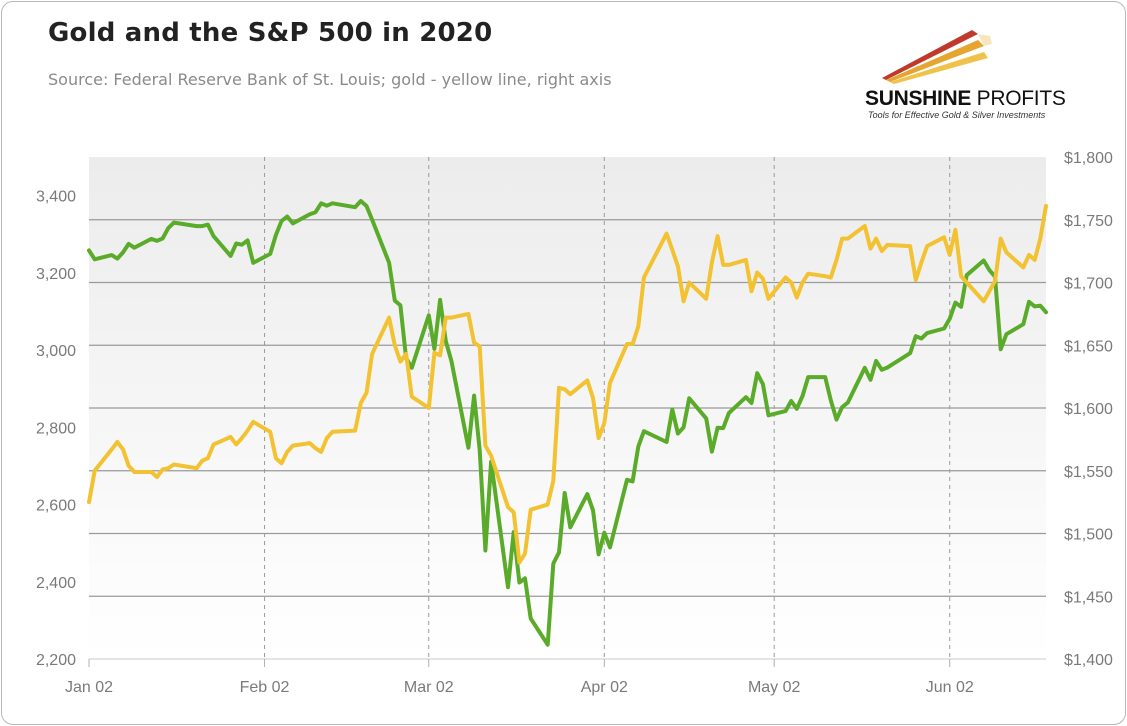 The width and height of the screenshot is (1127, 726). Describe the element at coordinates (604, 687) in the screenshot. I see `x-tick-label: Apr 02` at that location.